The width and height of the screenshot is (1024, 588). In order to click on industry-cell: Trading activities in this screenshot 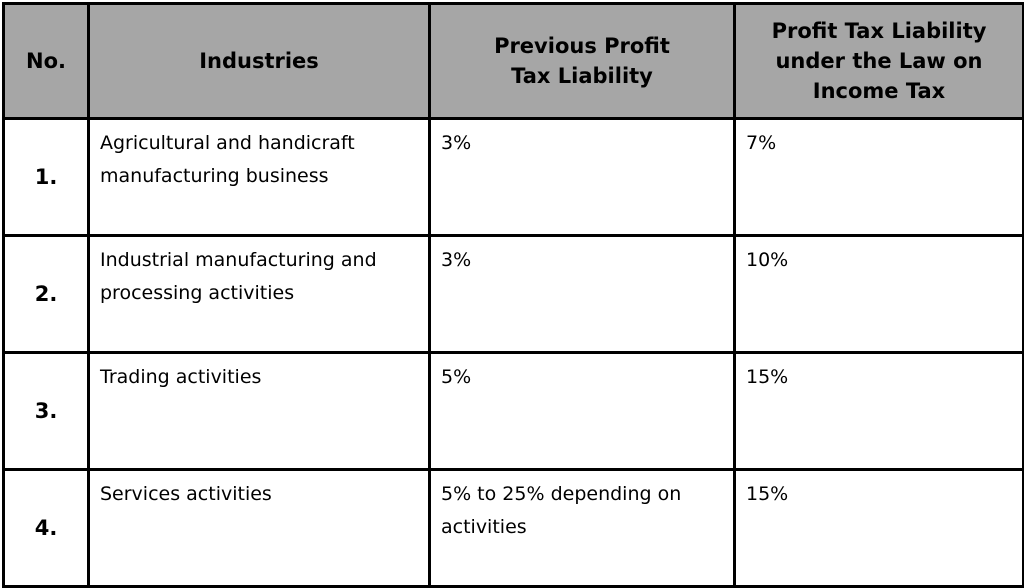, I will do `click(259, 411)`.